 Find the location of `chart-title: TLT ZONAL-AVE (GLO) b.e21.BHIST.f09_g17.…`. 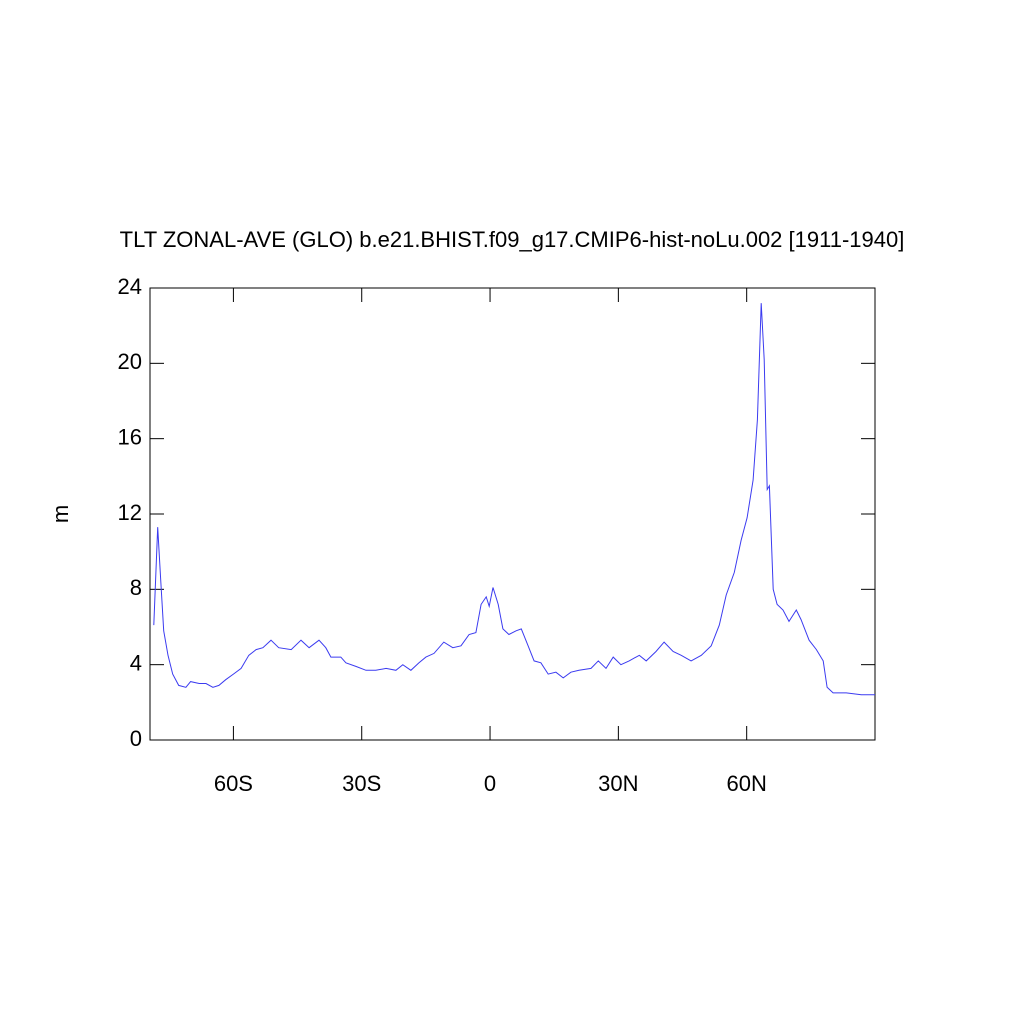

chart-title: TLT ZONAL-AVE (GLO) b.e21.BHIST.f09_g17.… is located at coordinates (512, 239).